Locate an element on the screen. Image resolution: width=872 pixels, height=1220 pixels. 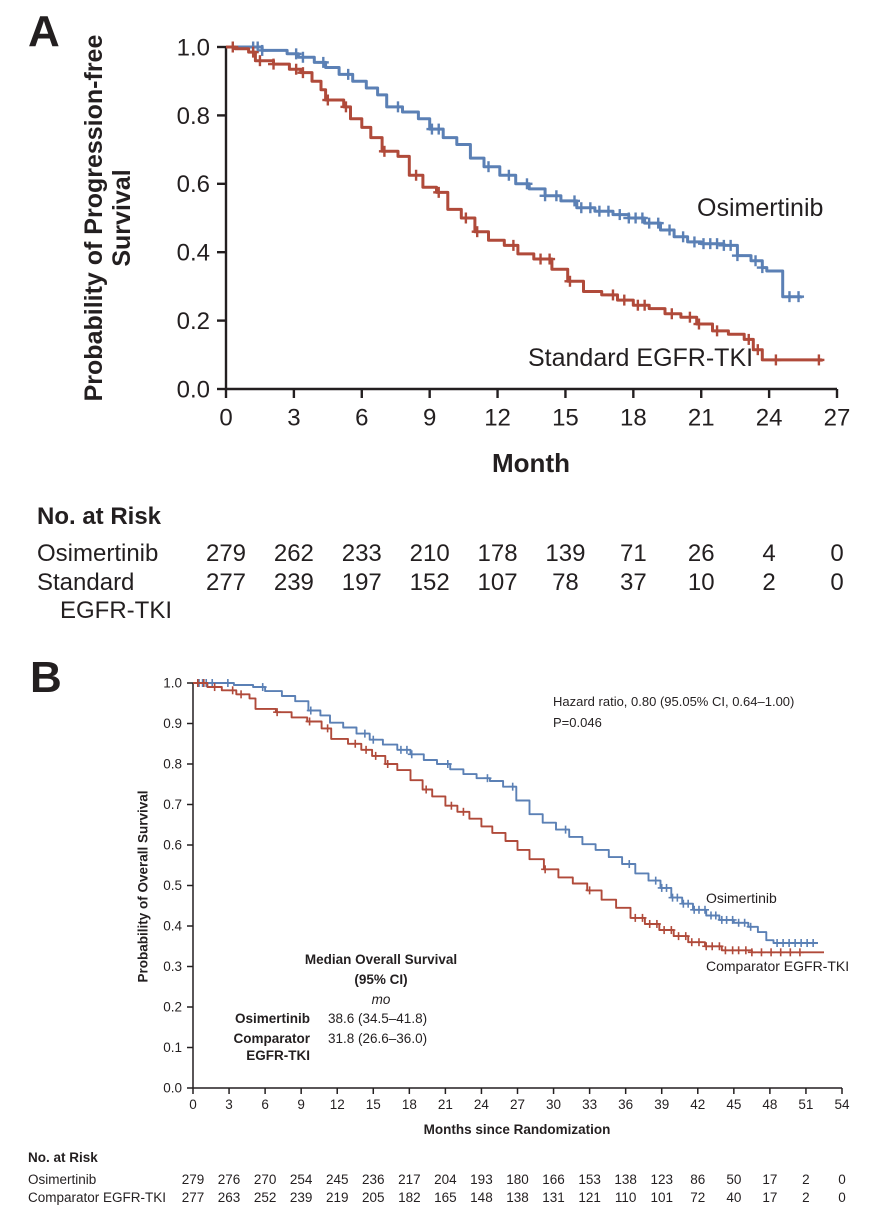
panel-a-risk-cell: 37 is located at coordinates (633, 582).